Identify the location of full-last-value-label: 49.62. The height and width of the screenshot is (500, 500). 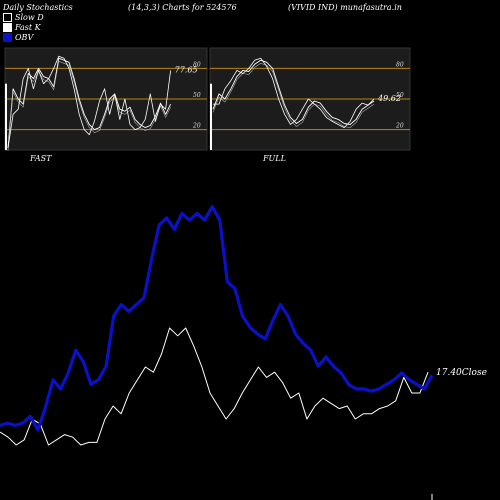
(389, 98).